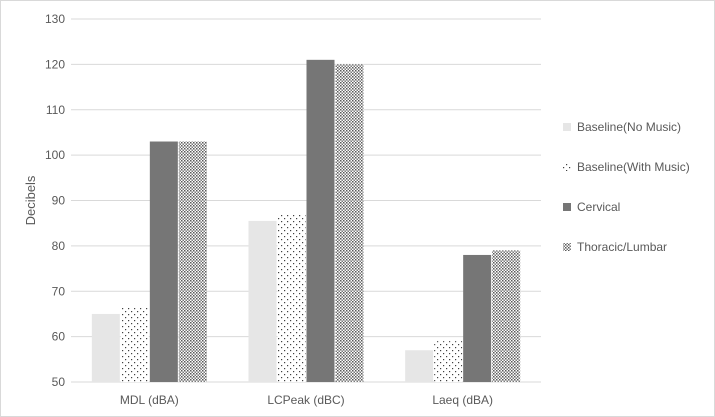  What do you see at coordinates (59, 246) in the screenshot?
I see `y-tick-label: 80` at bounding box center [59, 246].